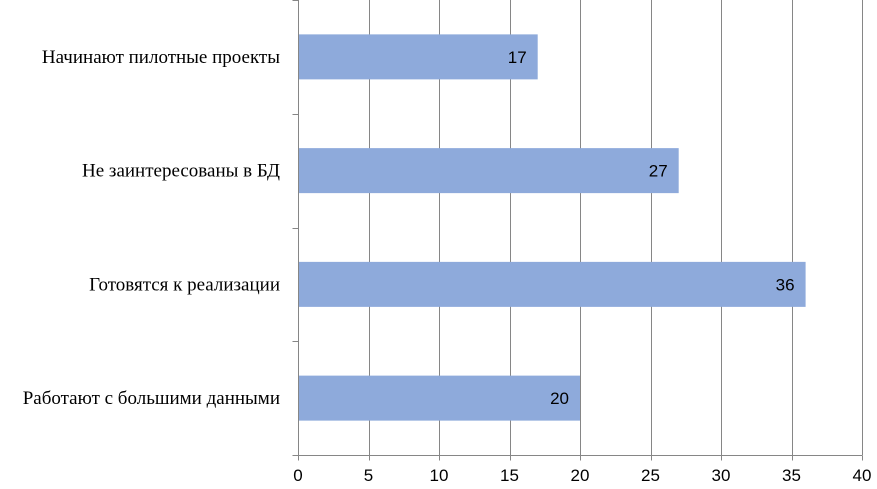  What do you see at coordinates (862, 475) in the screenshot?
I see `x-tick-label: 40` at bounding box center [862, 475].